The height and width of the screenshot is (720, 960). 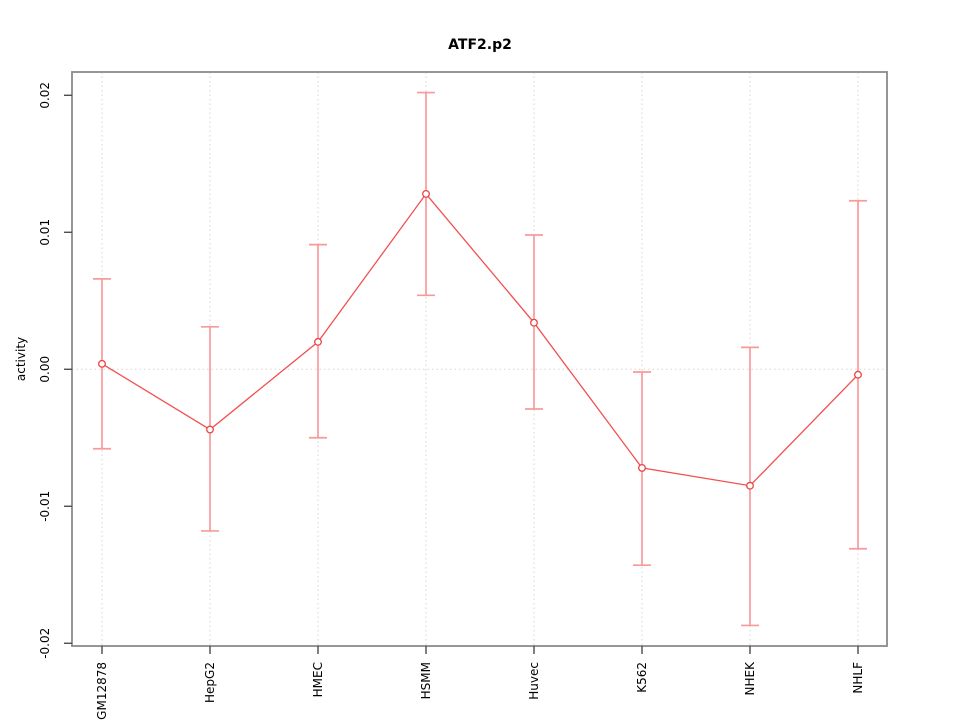 What do you see at coordinates (642, 677) in the screenshot?
I see `x-tick-label: K562` at bounding box center [642, 677].